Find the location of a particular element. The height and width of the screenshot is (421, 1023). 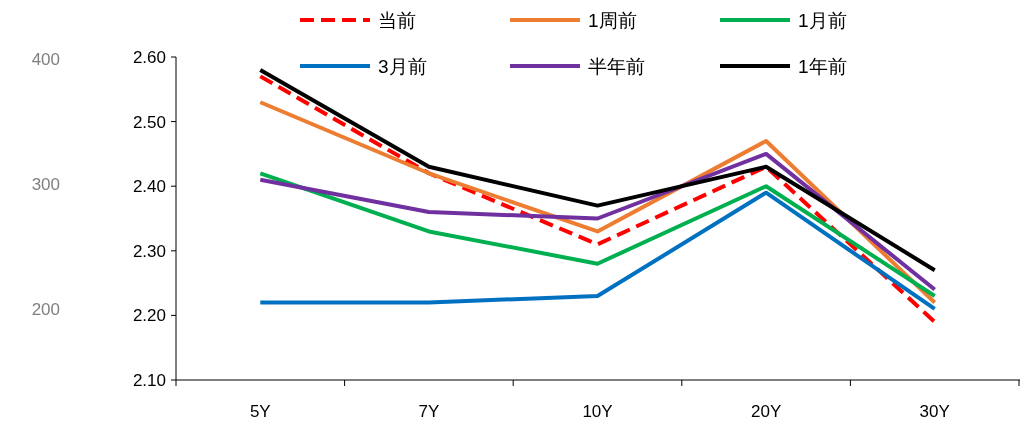

x-tick-label: 5Y is located at coordinates (260, 411).